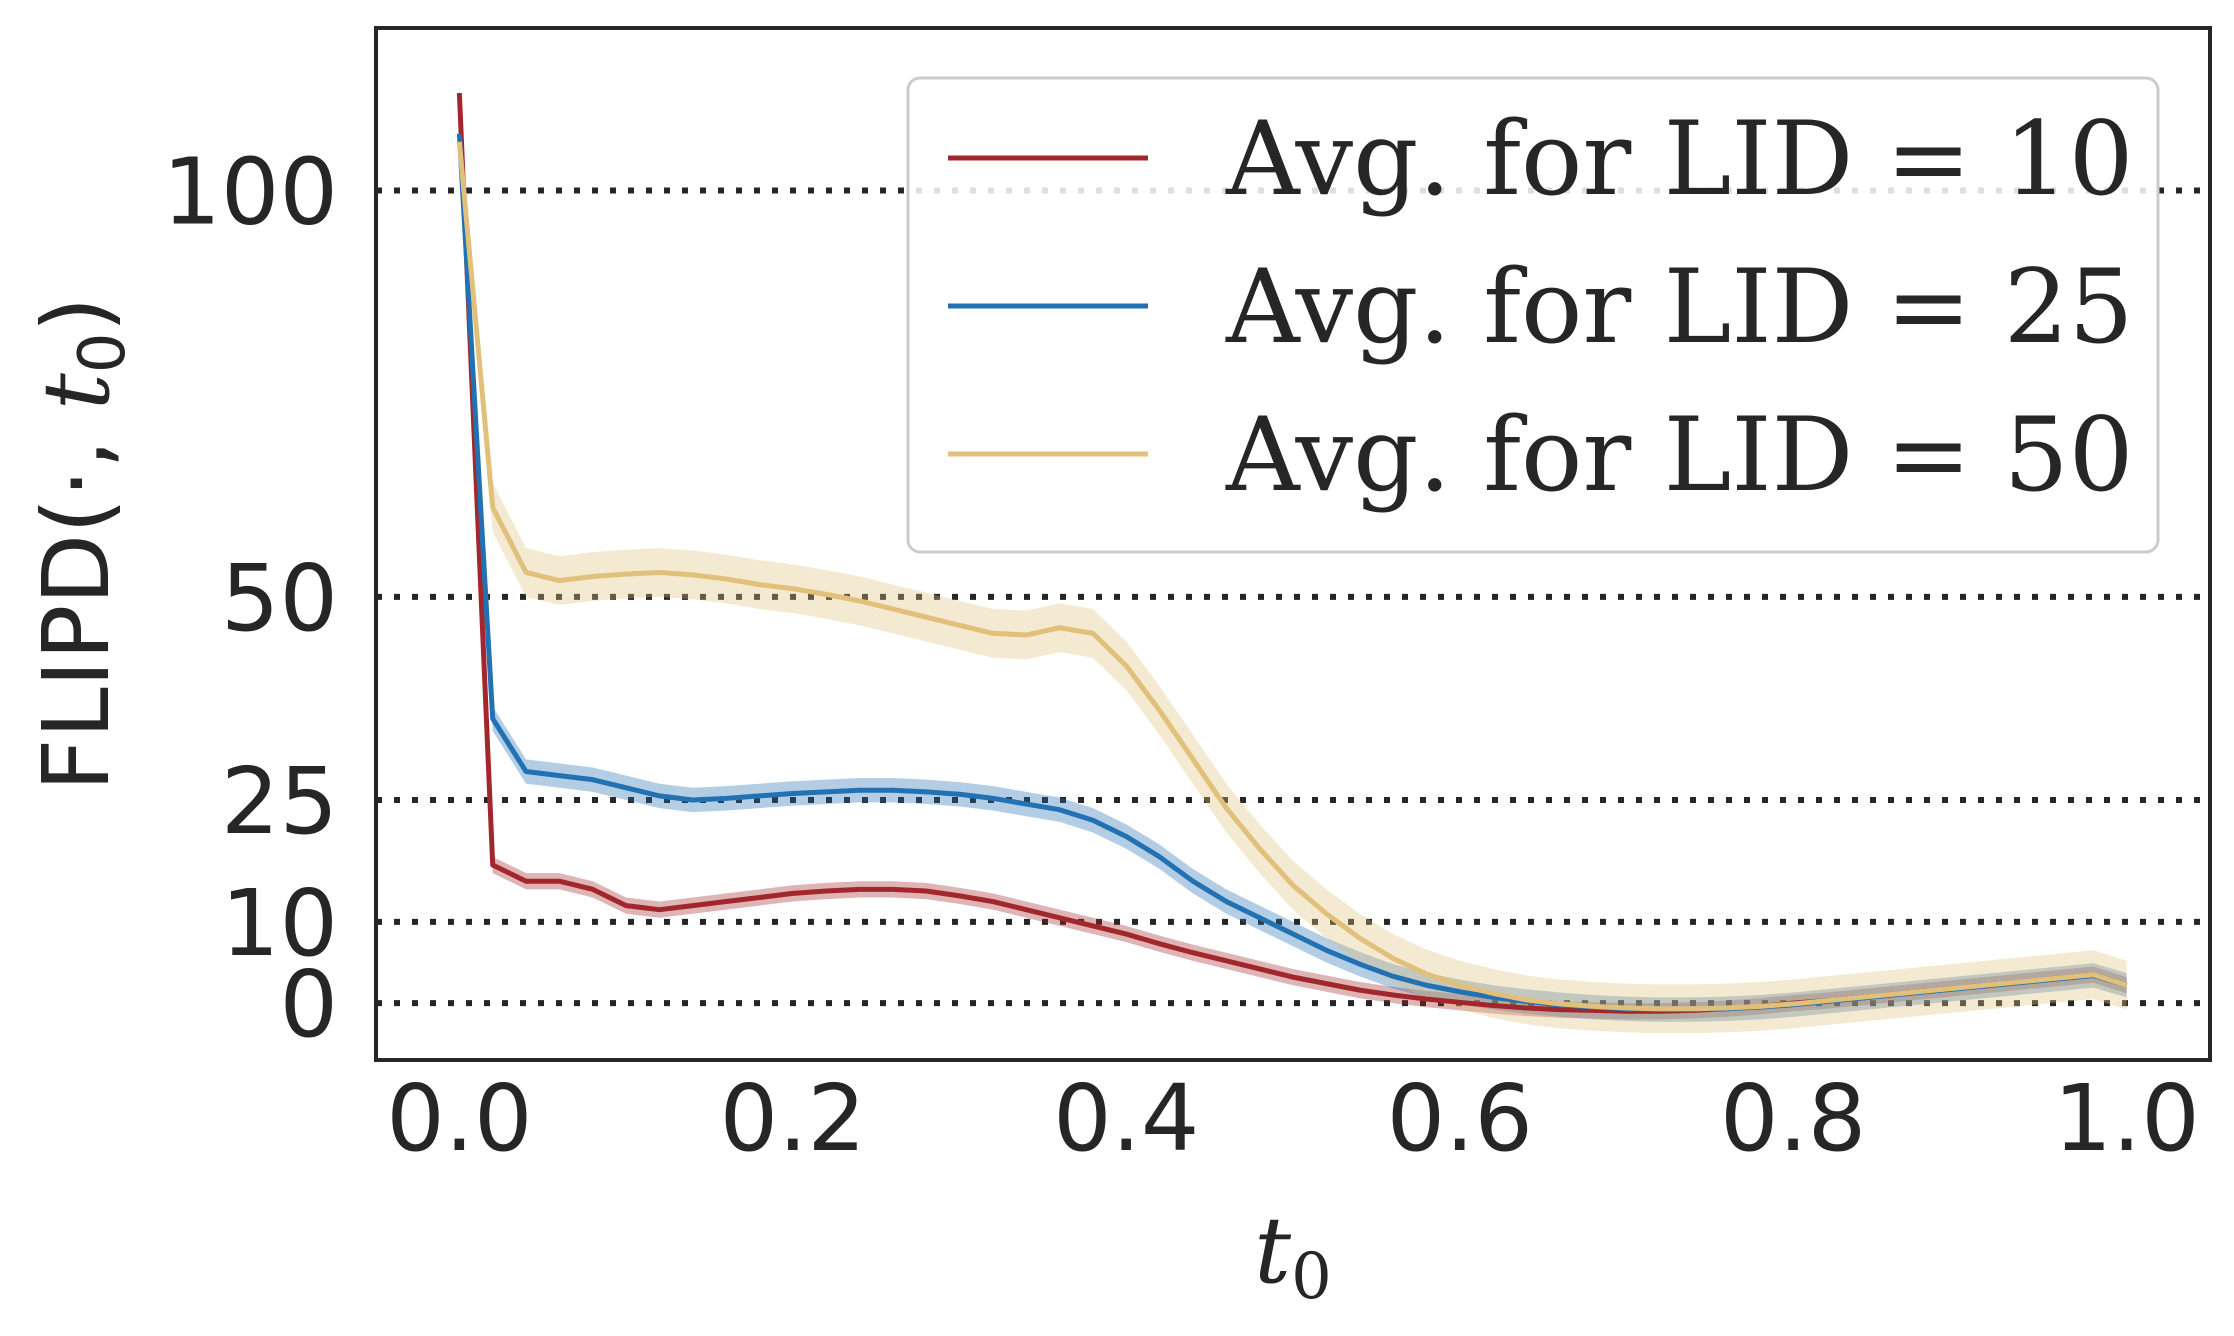 The height and width of the screenshot is (1336, 2234). What do you see at coordinates (793, 1118) in the screenshot?
I see `x-tick-label: 0.2` at bounding box center [793, 1118].